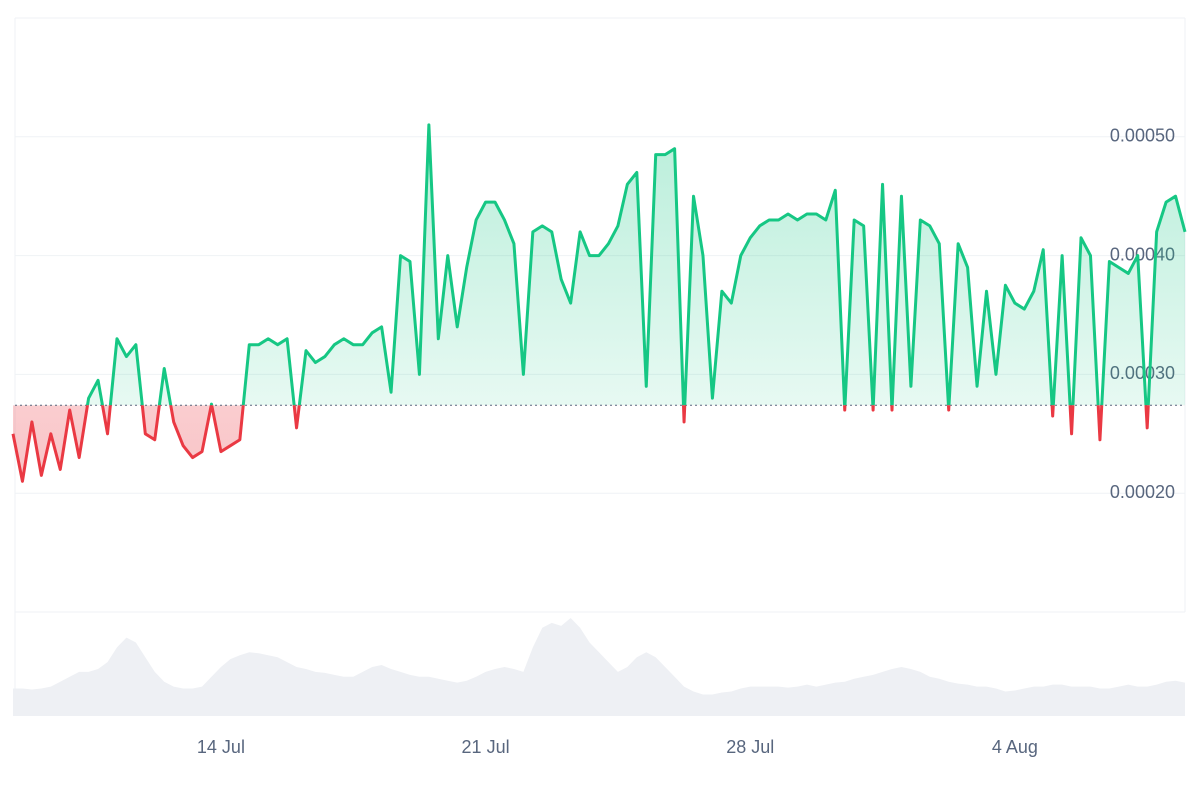  Describe the element at coordinates (1142, 136) in the screenshot. I see `y-tick-label: 0.00050` at that location.